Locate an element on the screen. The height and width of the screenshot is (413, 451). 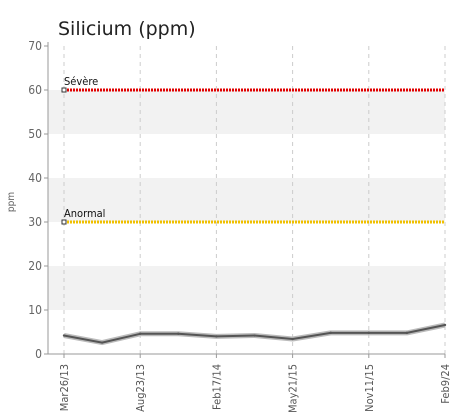
x-tick-label: Mar26/13 is located at coordinates (64, 387).